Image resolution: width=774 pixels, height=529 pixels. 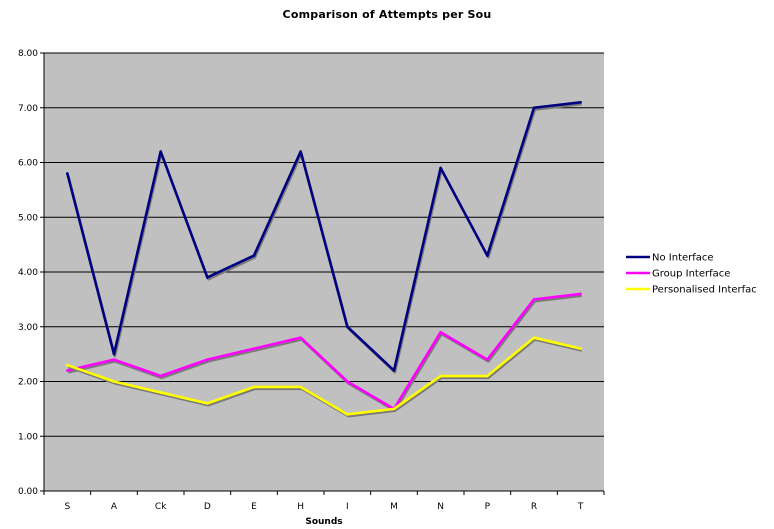 What do you see at coordinates (580, 507) in the screenshot?
I see `x-tick-label: T` at bounding box center [580, 507].